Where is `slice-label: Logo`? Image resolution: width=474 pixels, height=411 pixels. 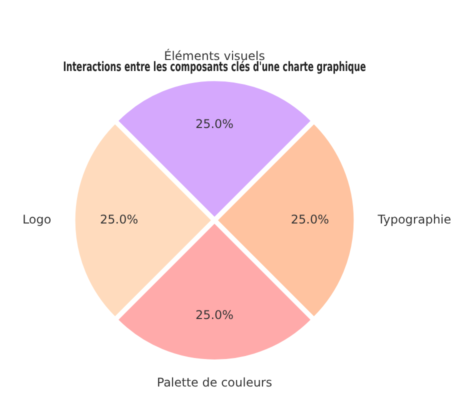 slice-label: Logo is located at coordinates (37, 219).